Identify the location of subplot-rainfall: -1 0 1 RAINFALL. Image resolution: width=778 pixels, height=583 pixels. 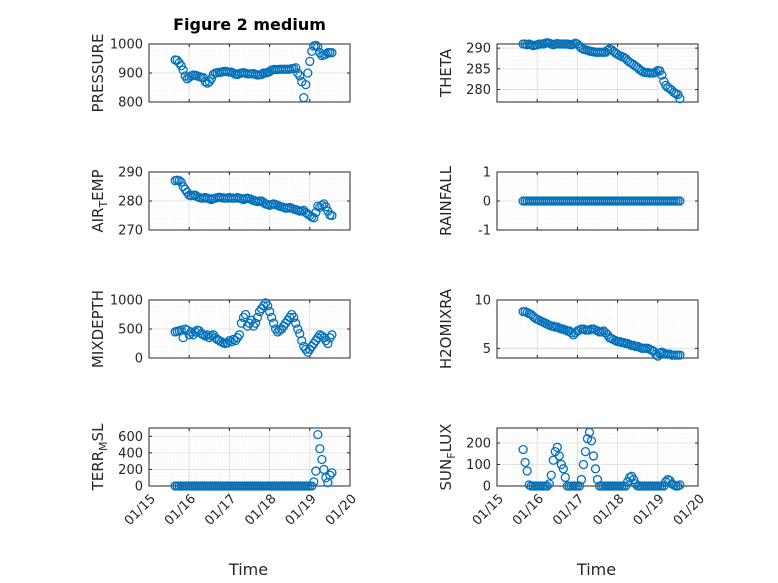
(568, 202).